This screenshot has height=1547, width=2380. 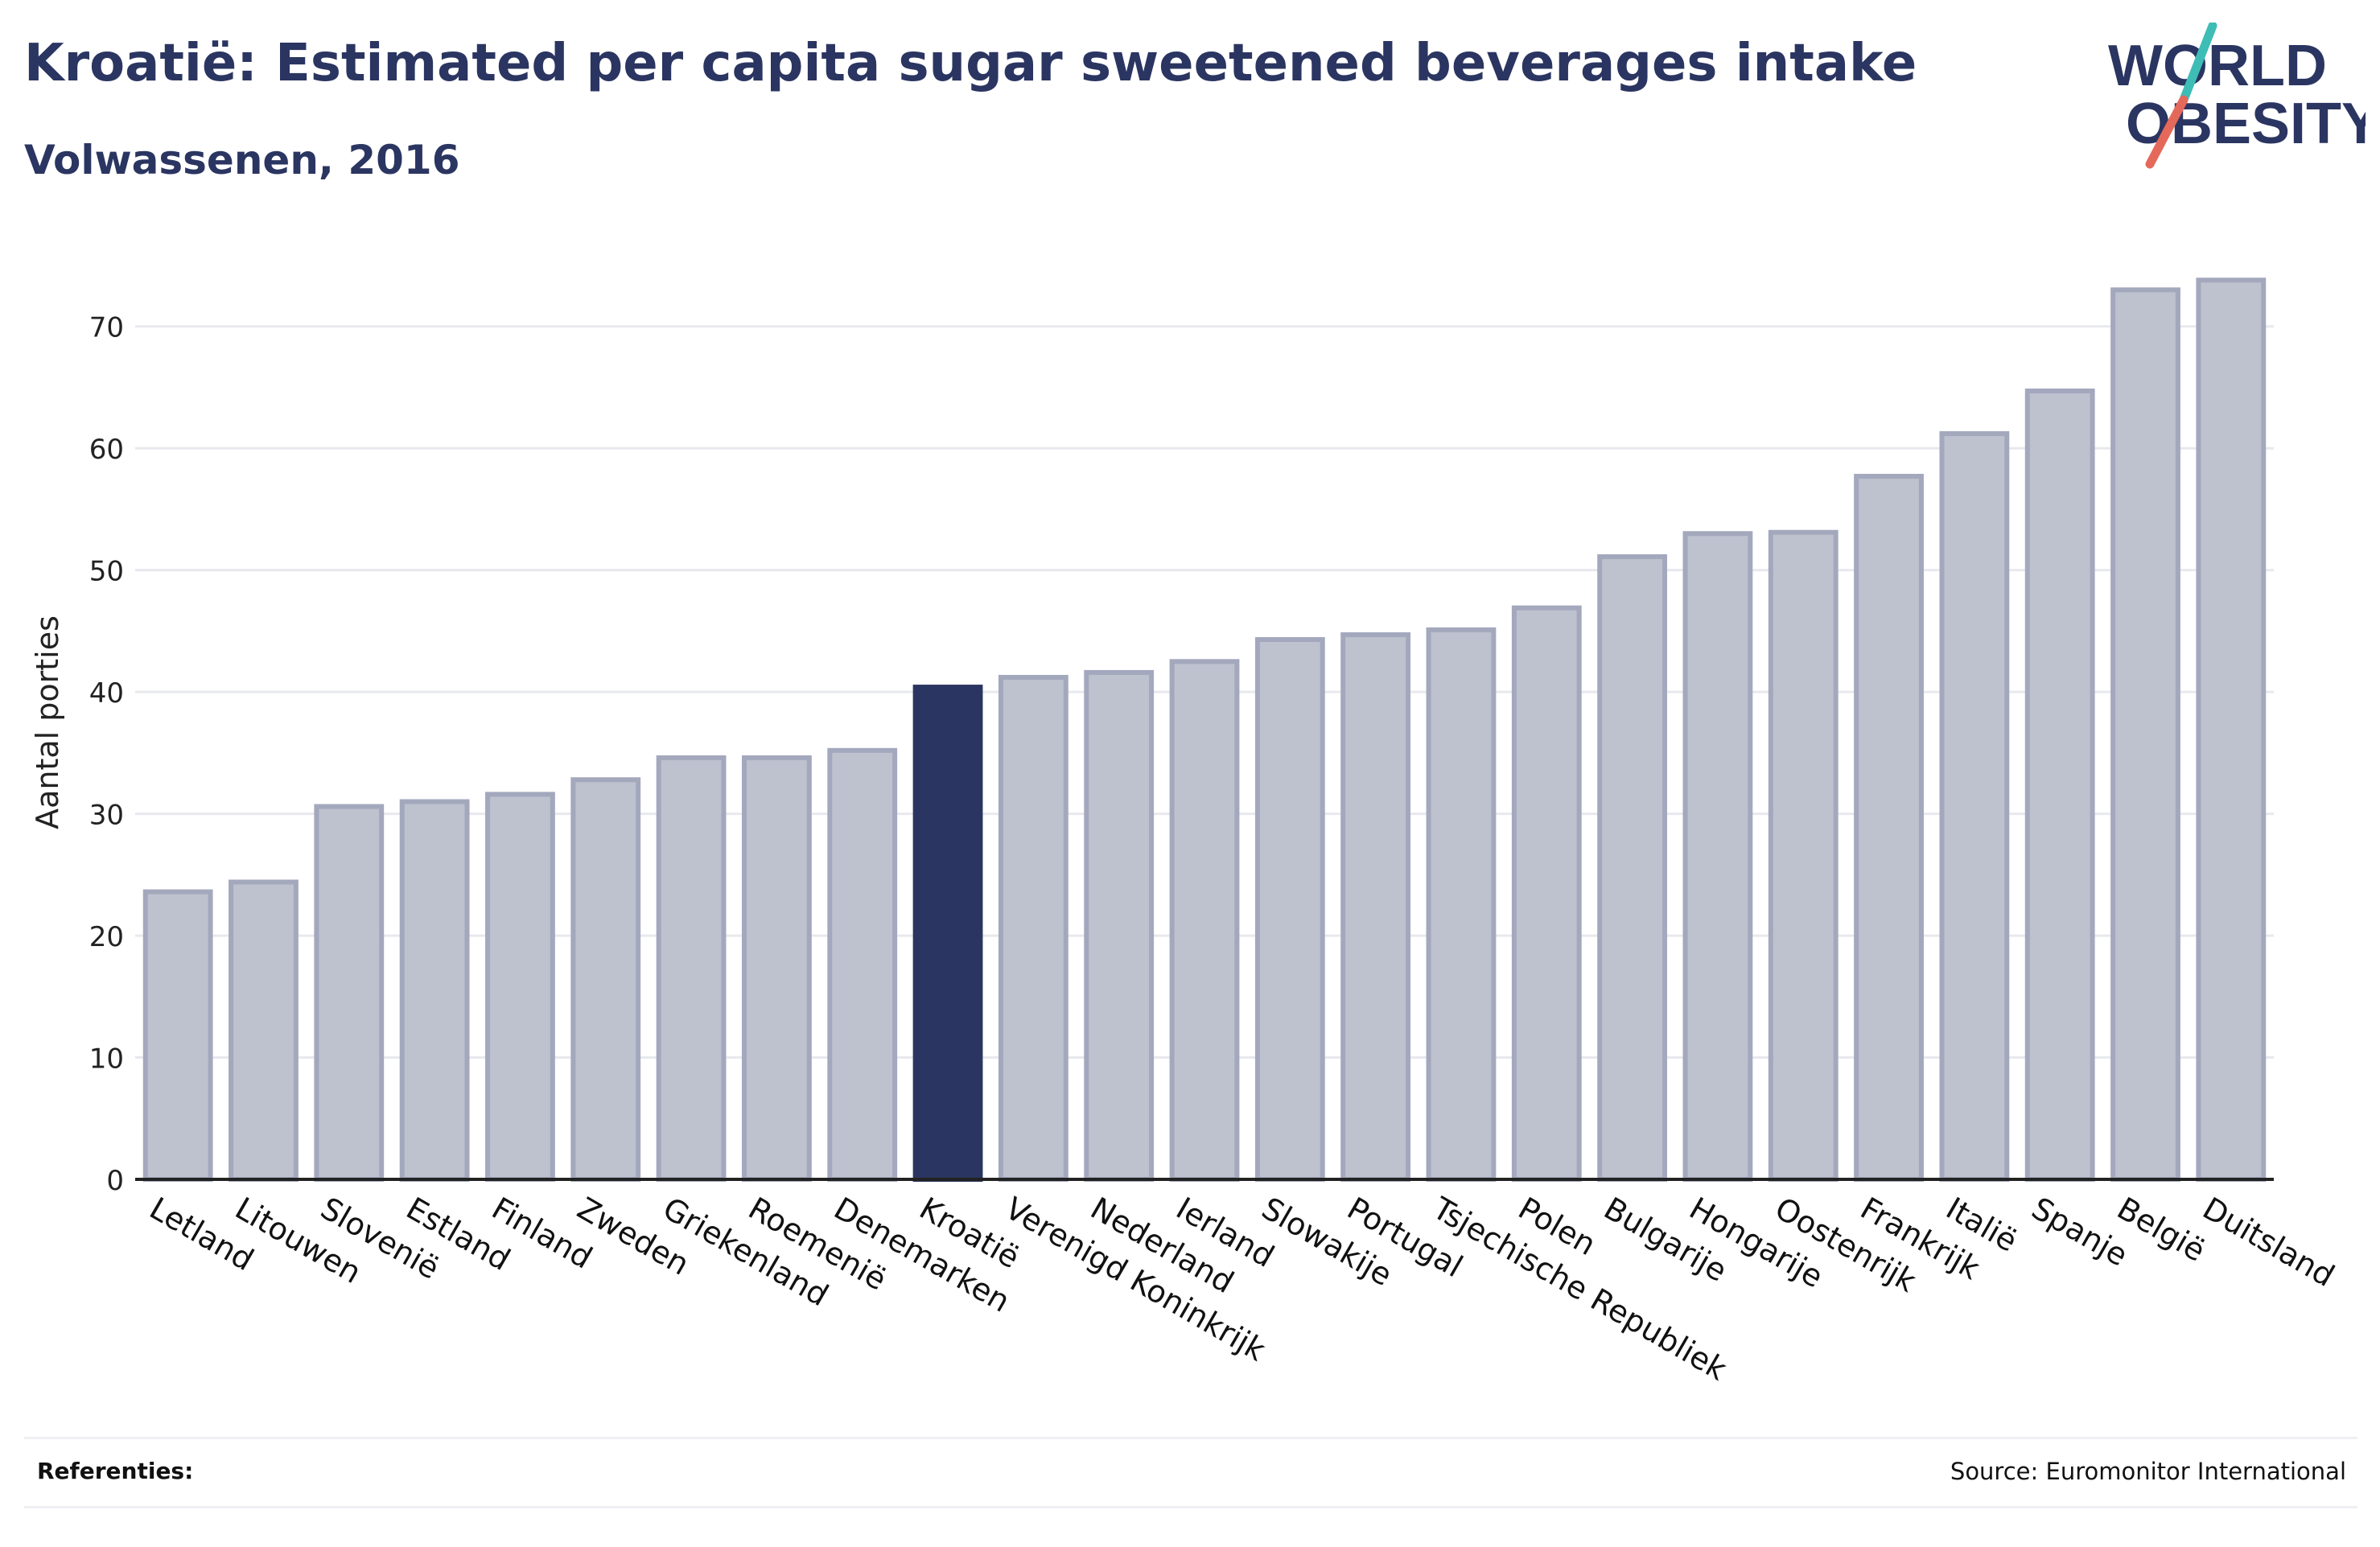 What do you see at coordinates (107, 816) in the screenshot?
I see `y-tick-label: 30` at bounding box center [107, 816].